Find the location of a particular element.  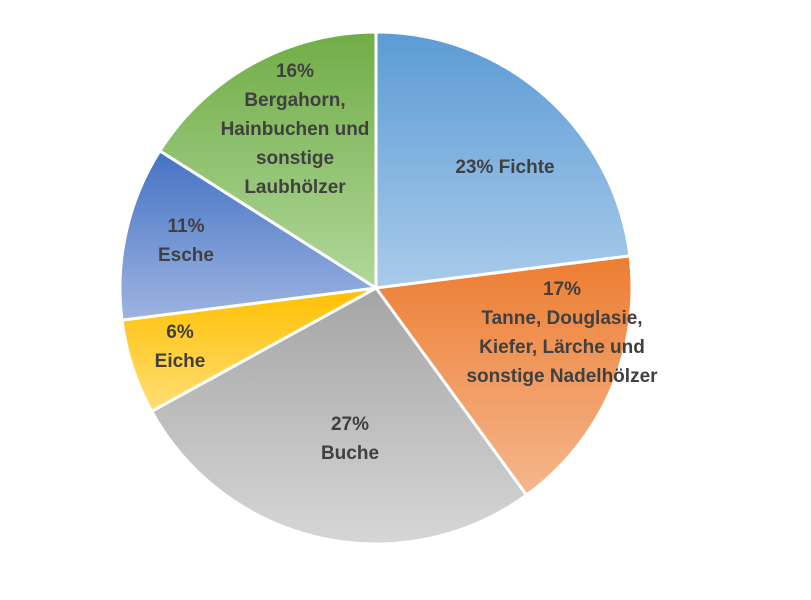

pie-slice-nadelhoelzer is located at coordinates (504, 375).